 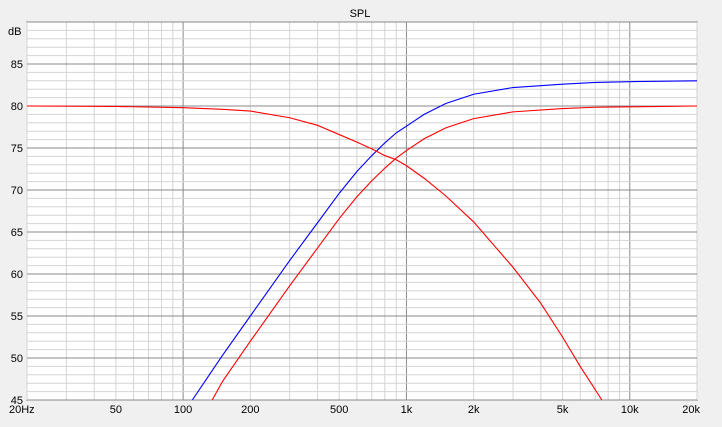 I want to click on x-tick-label: 1k, so click(x=407, y=410).